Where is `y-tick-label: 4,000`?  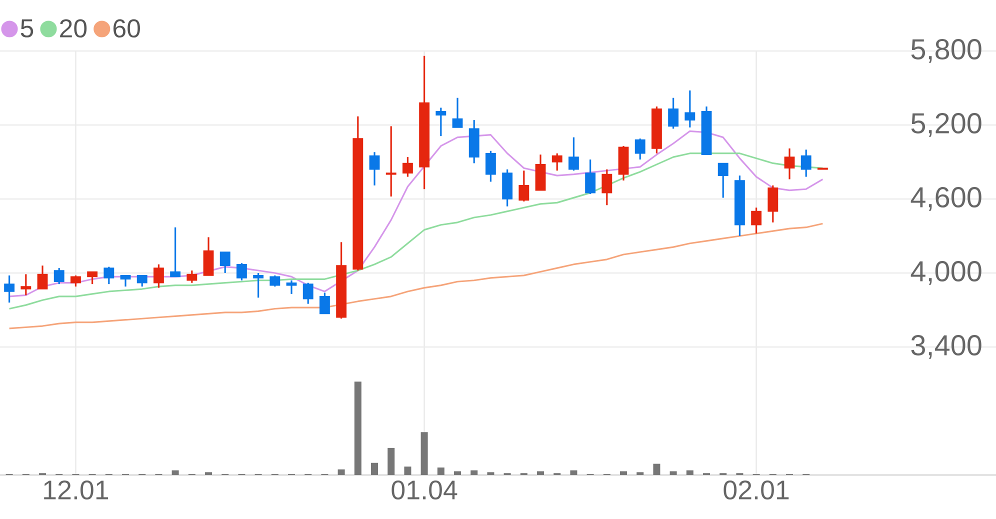
y-tick-label: 4,000 is located at coordinates (946, 273).